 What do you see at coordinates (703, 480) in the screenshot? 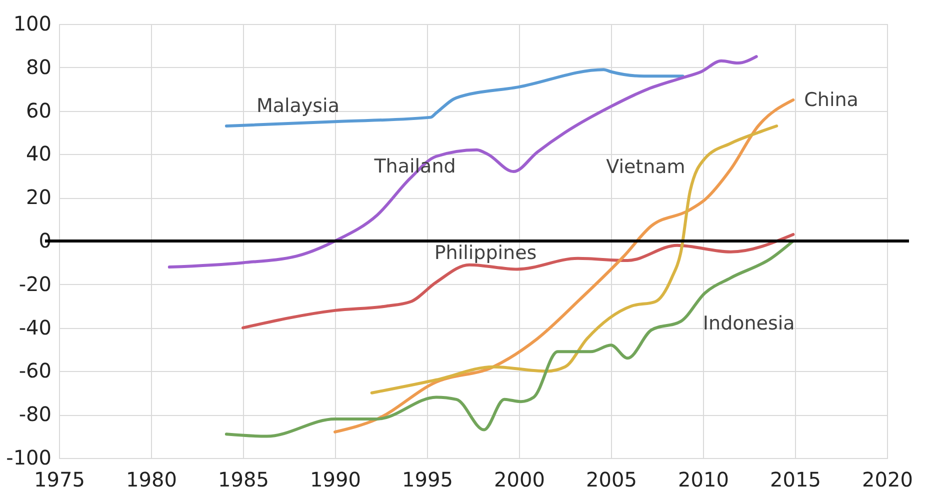
I see `x-tick-label: 2010` at bounding box center [703, 480].